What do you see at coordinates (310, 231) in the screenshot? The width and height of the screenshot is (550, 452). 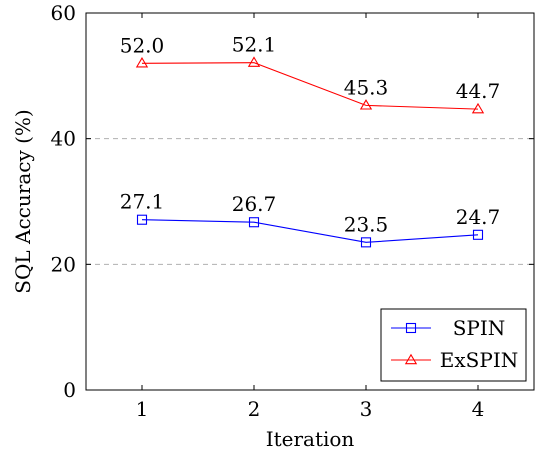 I see `series-line-spin` at bounding box center [310, 231].